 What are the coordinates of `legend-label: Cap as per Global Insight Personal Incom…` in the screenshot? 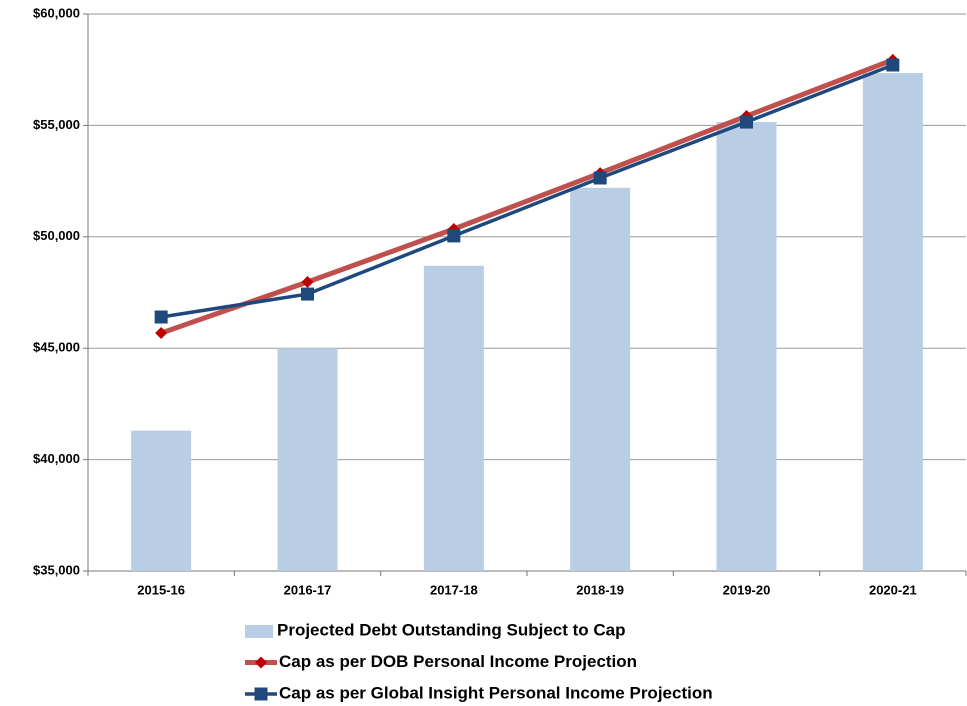 It's located at (496, 692).